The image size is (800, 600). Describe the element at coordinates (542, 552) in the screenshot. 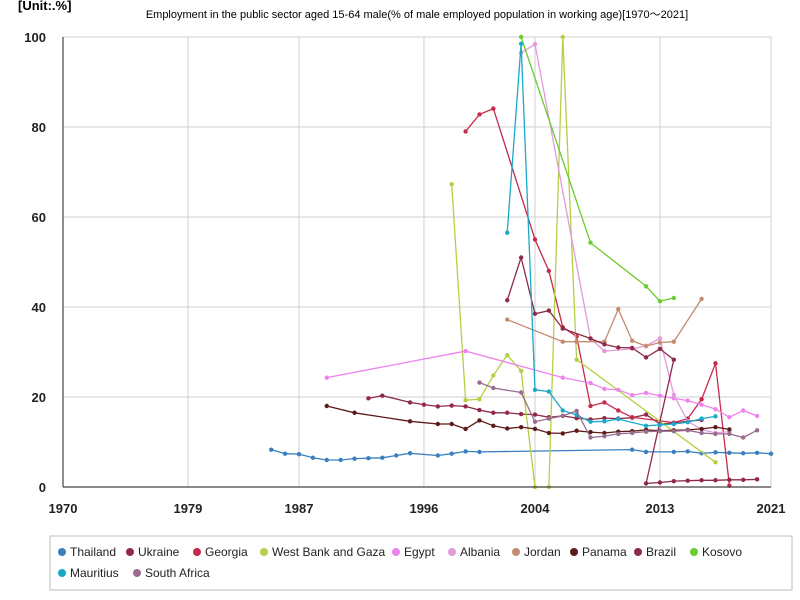

I see `legend-label: Jordan` at that location.